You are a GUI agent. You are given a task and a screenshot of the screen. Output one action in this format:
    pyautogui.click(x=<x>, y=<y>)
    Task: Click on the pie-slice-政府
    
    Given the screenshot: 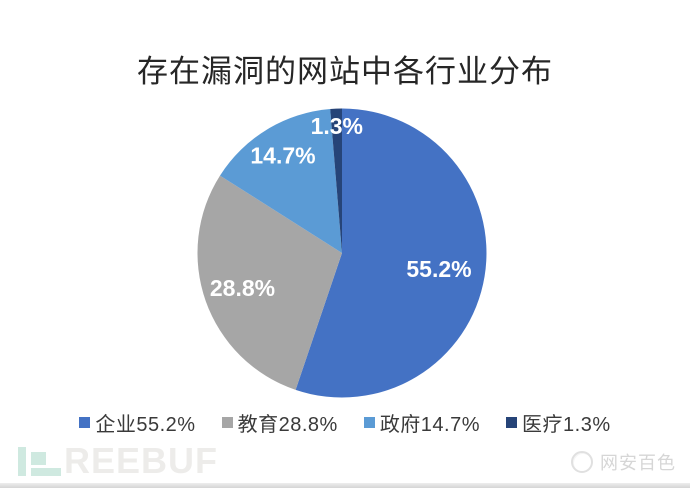 What is the action you would take?
    pyautogui.click(x=280, y=180)
    